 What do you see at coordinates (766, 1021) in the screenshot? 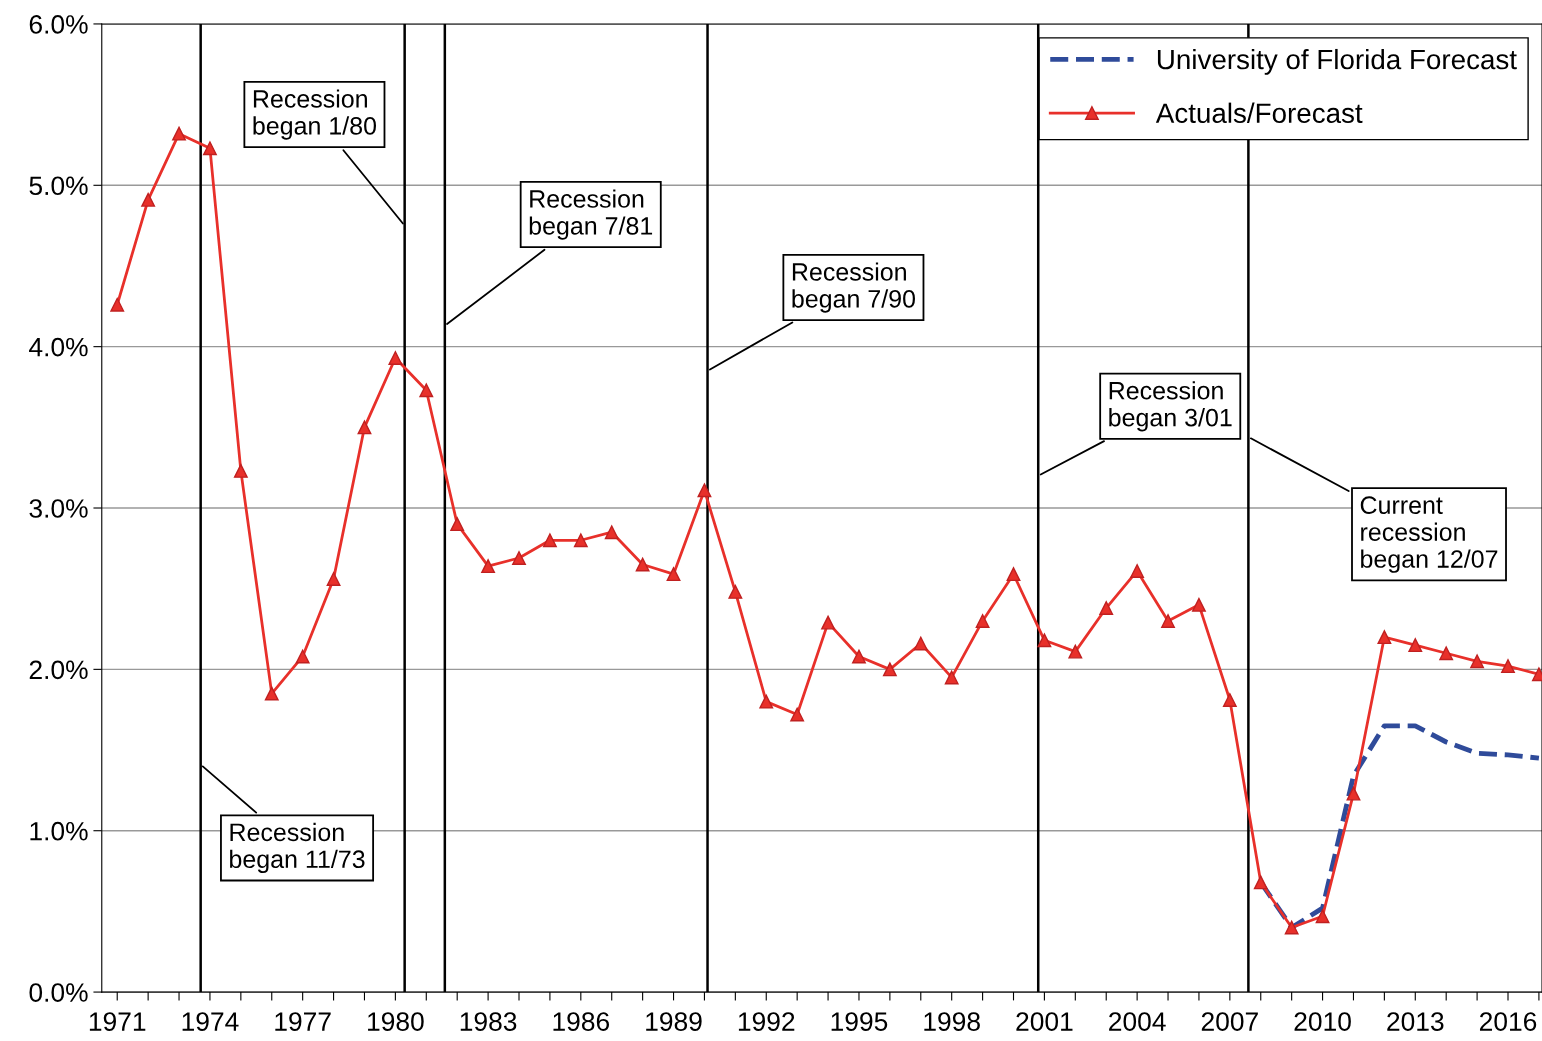
I see `x-tick-label: 1992` at bounding box center [766, 1021].